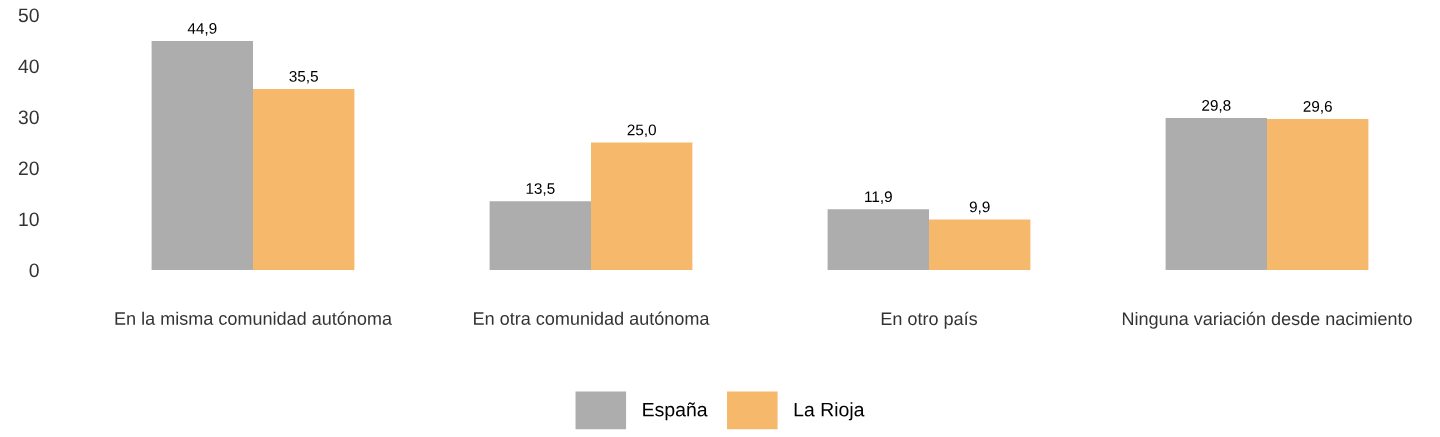 The height and width of the screenshot is (437, 1440). Describe the element at coordinates (28, 15) in the screenshot. I see `y-tick-label: 50` at that location.